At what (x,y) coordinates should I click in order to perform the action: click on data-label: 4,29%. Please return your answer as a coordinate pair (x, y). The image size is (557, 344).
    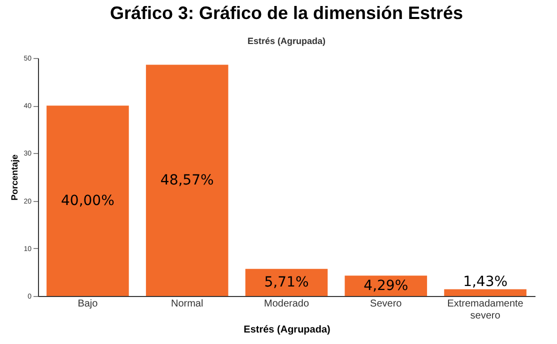
    Looking at the image, I should click on (386, 286).